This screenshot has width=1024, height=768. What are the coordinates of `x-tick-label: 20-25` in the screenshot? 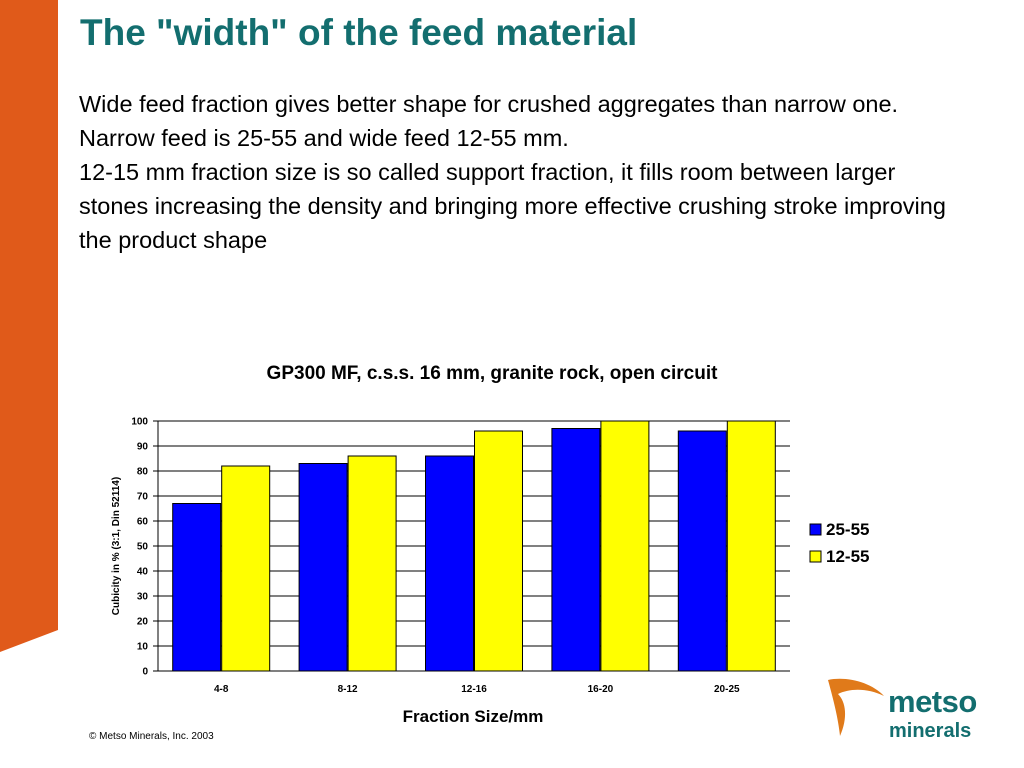 It's located at (727, 689).